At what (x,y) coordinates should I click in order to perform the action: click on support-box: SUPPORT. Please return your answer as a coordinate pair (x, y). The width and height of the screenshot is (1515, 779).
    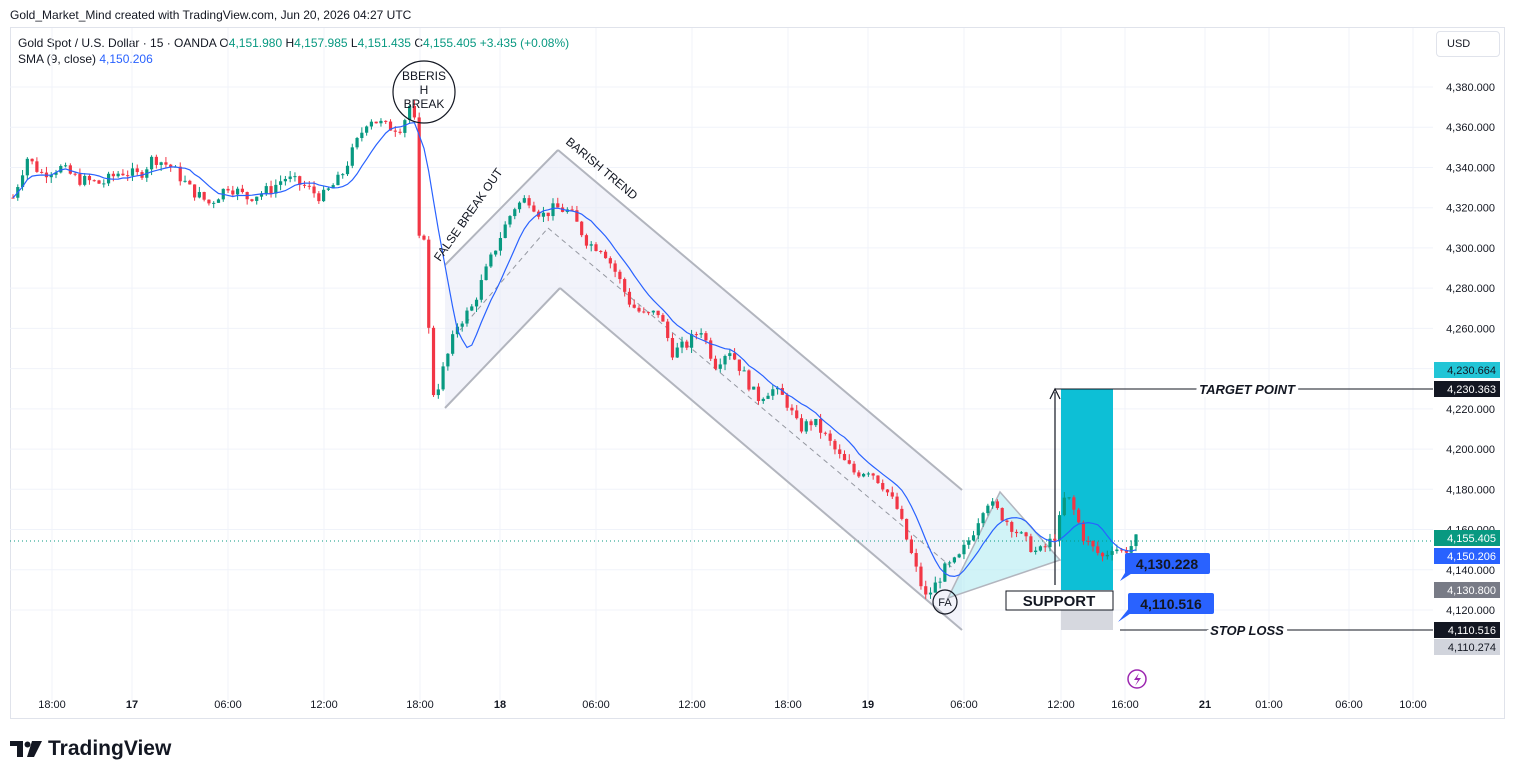
    Looking at the image, I should click on (1059, 600).